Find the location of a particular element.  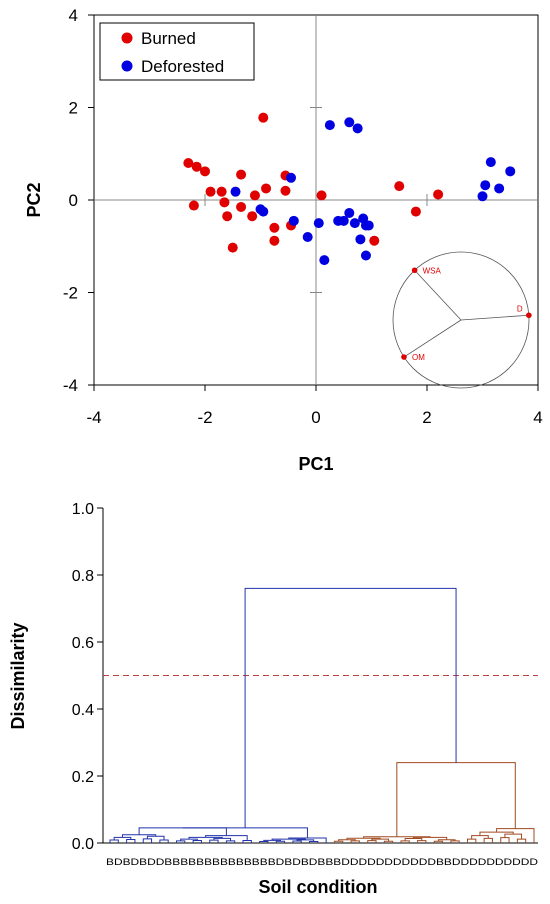

scatter-y-axis-label: PC2 is located at coordinates (34, 199).